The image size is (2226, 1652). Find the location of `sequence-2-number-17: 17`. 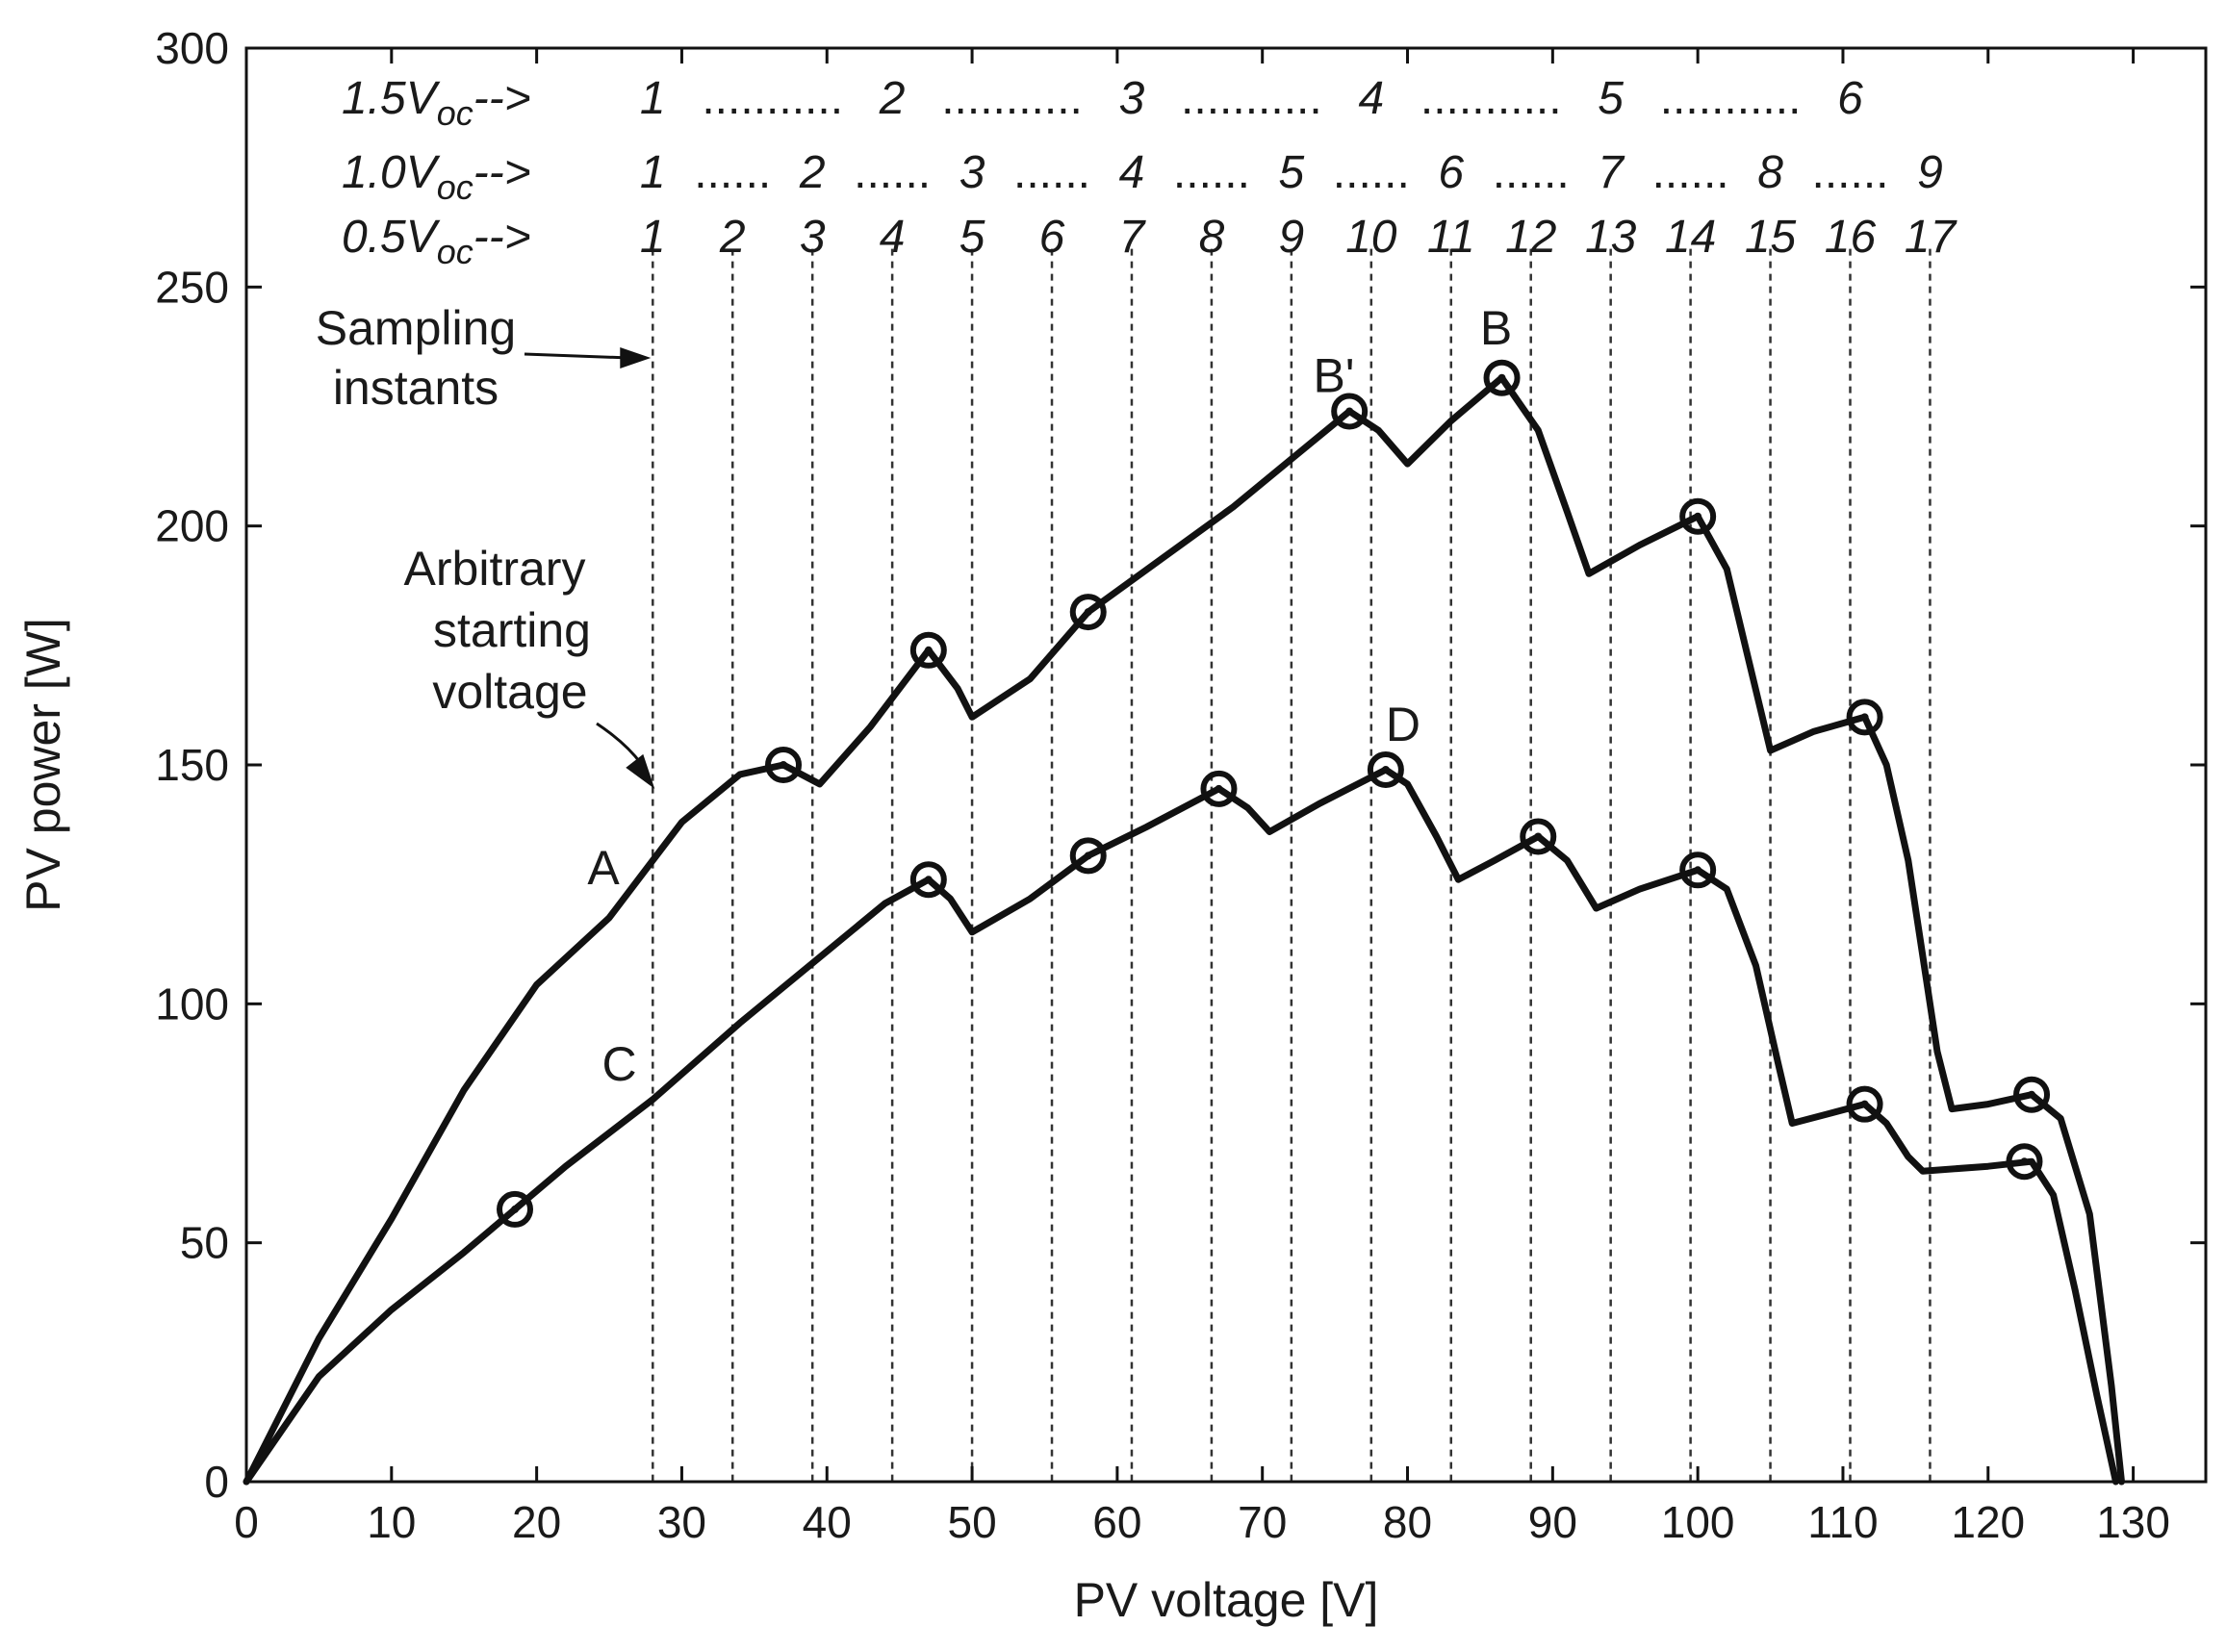

sequence-2-number-17: 17 is located at coordinates (1931, 237).